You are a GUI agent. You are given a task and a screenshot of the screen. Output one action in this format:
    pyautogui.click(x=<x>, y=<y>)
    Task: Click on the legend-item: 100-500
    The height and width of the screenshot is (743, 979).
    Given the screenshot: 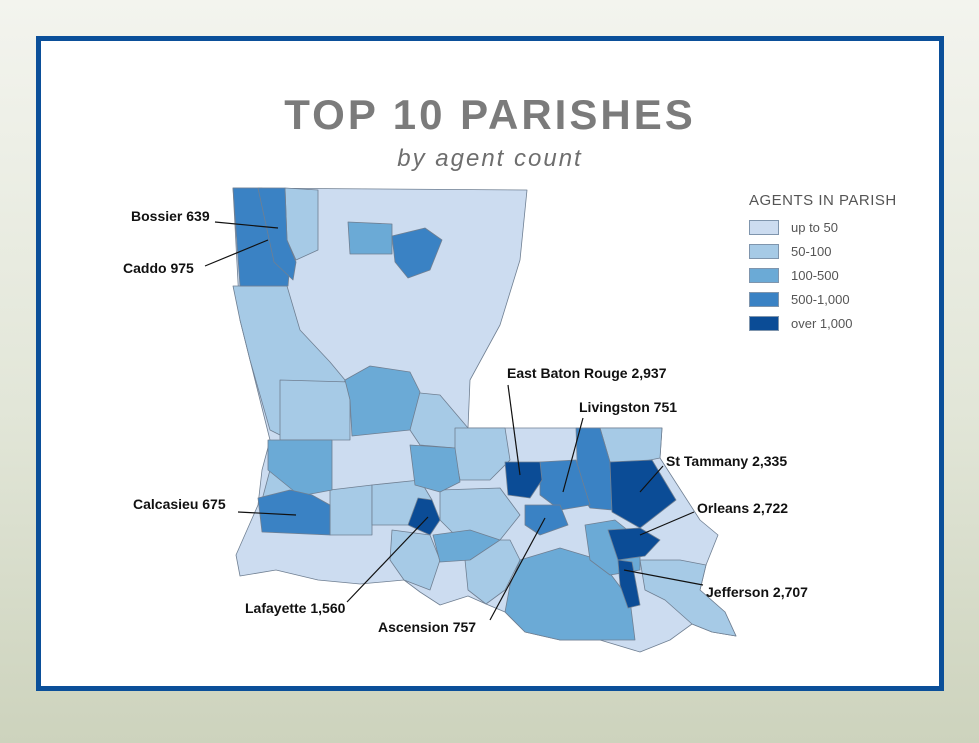 What is the action you would take?
    pyautogui.click(x=823, y=275)
    